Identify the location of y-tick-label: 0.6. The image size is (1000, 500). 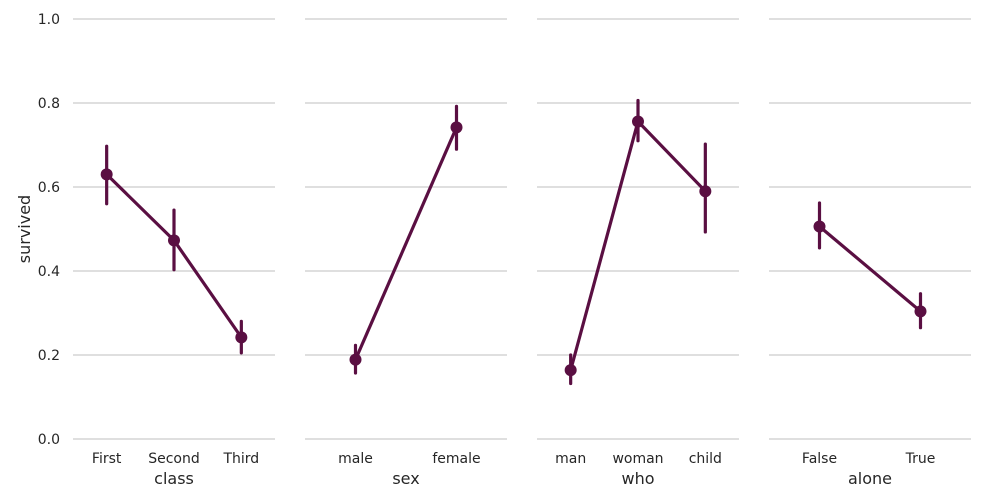
(49, 188).